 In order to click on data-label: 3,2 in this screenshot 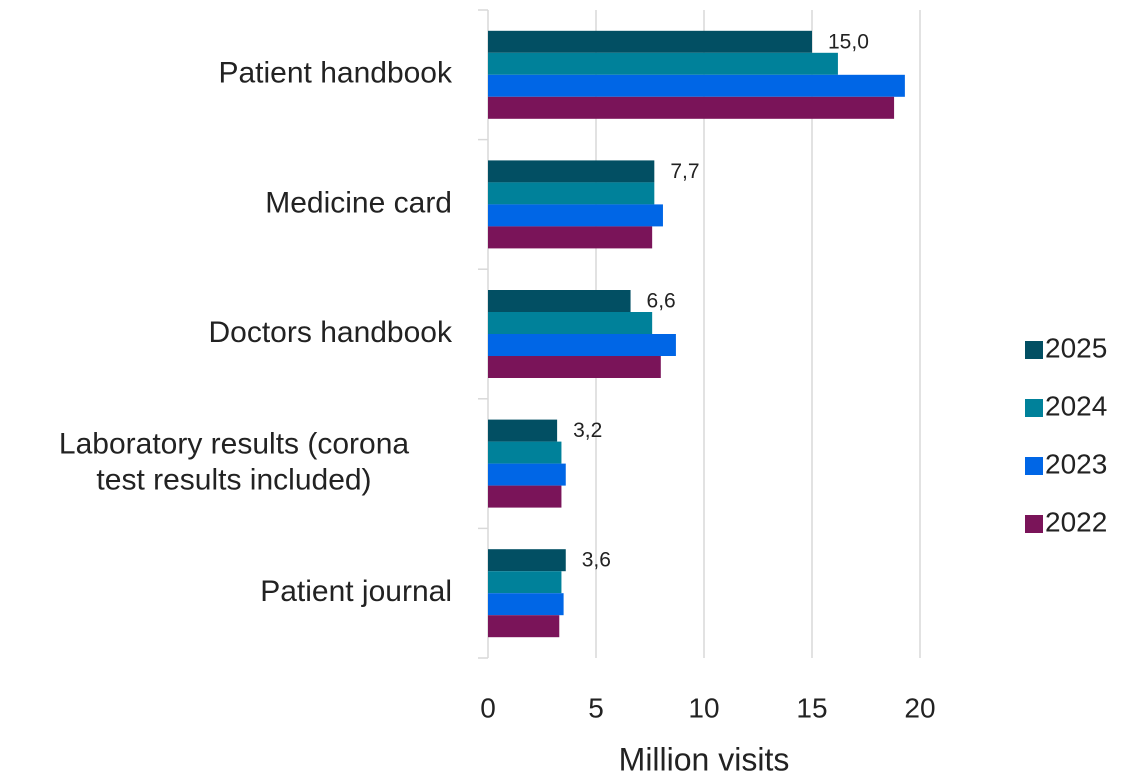, I will do `click(587, 430)`.